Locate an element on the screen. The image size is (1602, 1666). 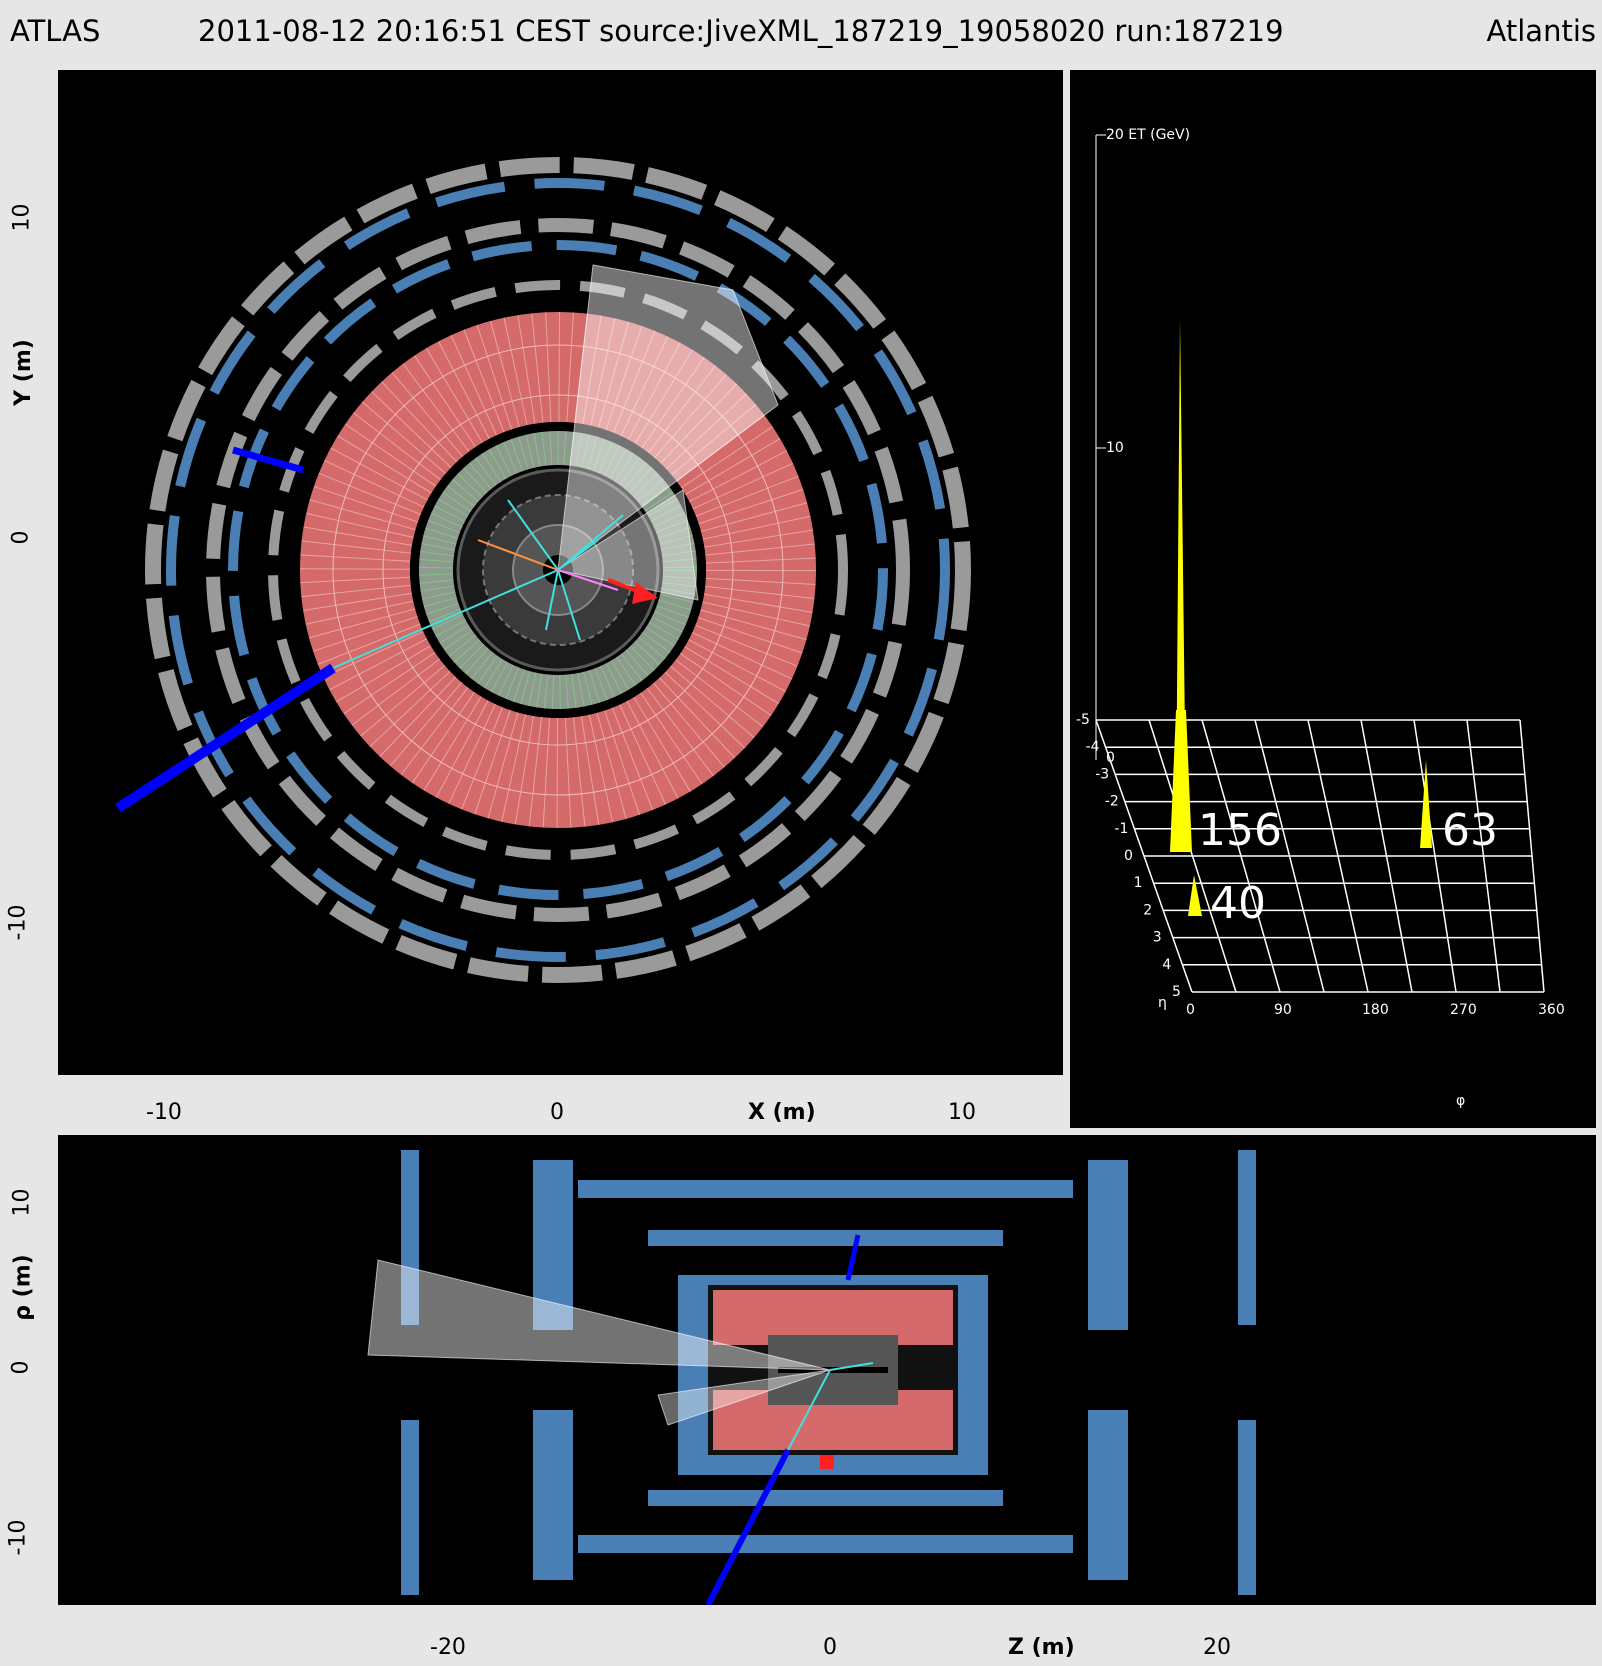
muon-endcap-mid-left-bottom is located at coordinates (553, 1495).